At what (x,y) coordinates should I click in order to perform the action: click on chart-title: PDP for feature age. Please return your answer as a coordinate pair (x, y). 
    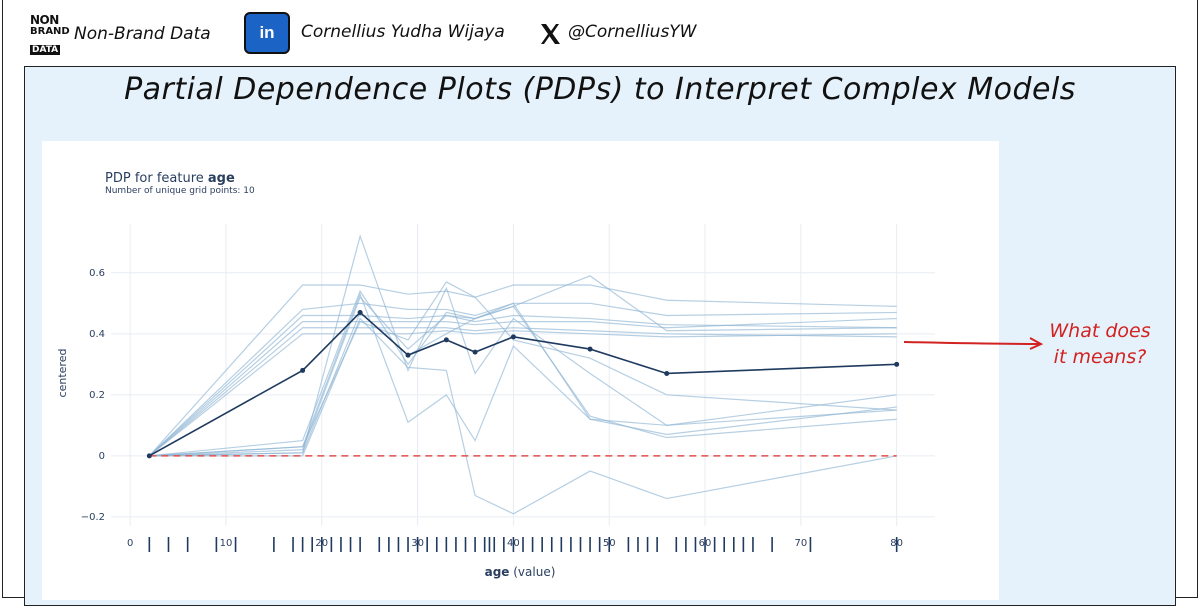
    Looking at the image, I should click on (170, 178).